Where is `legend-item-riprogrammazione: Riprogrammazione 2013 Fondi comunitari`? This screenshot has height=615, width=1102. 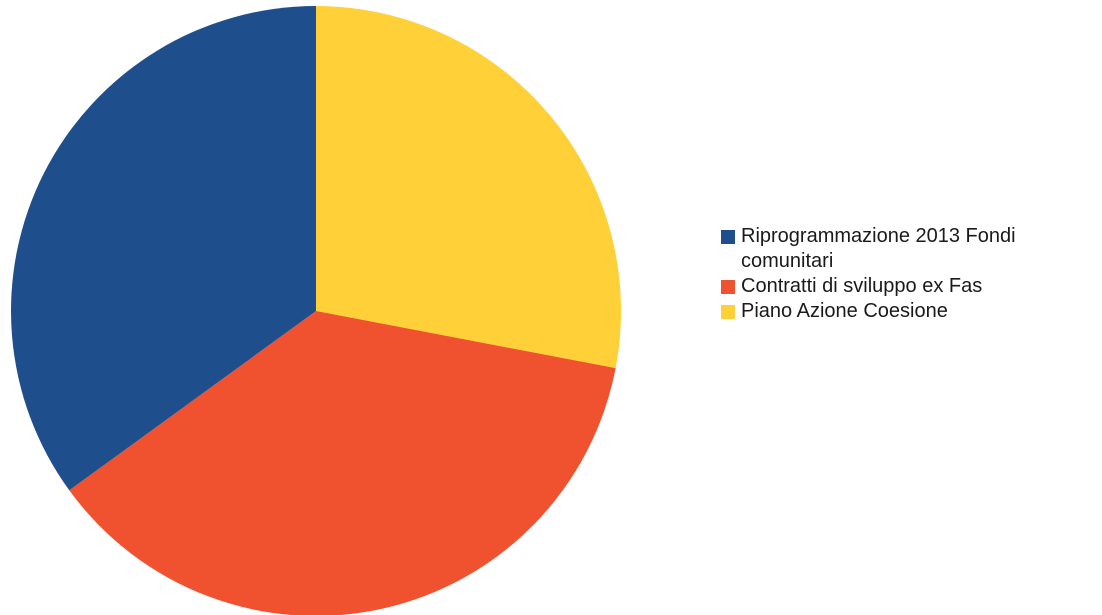
legend-item-riprogrammazione: Riprogrammazione 2013 Fondi comunitari is located at coordinates (911, 249).